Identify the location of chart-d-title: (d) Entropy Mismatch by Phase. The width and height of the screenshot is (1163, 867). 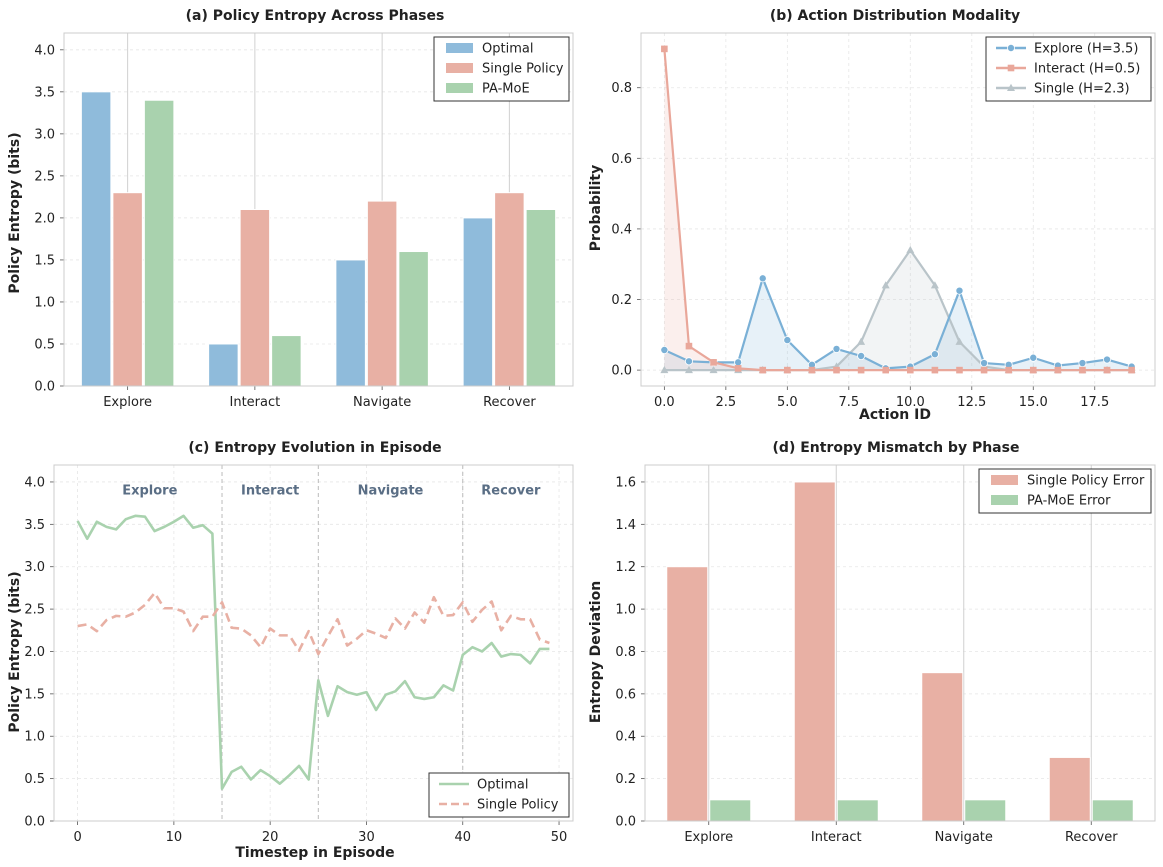
(896, 448).